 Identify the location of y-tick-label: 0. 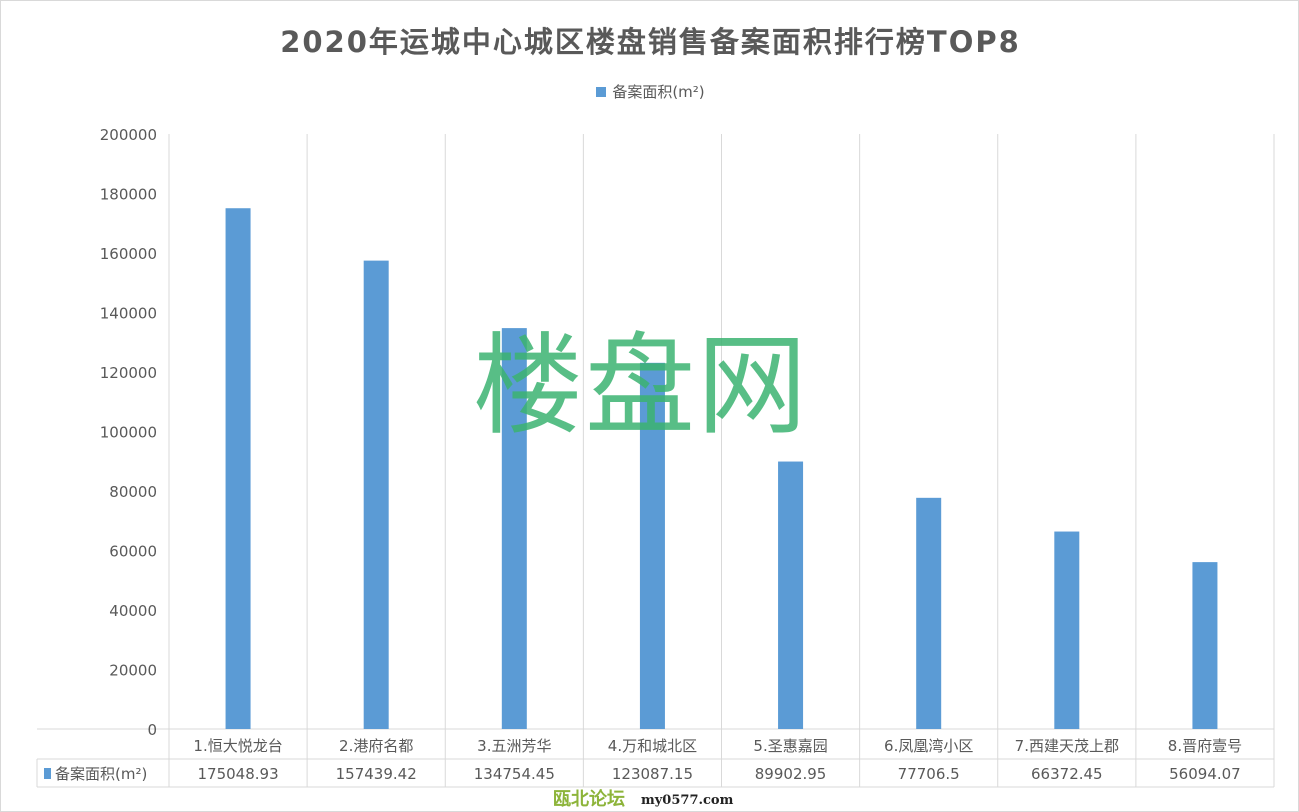
(152, 730).